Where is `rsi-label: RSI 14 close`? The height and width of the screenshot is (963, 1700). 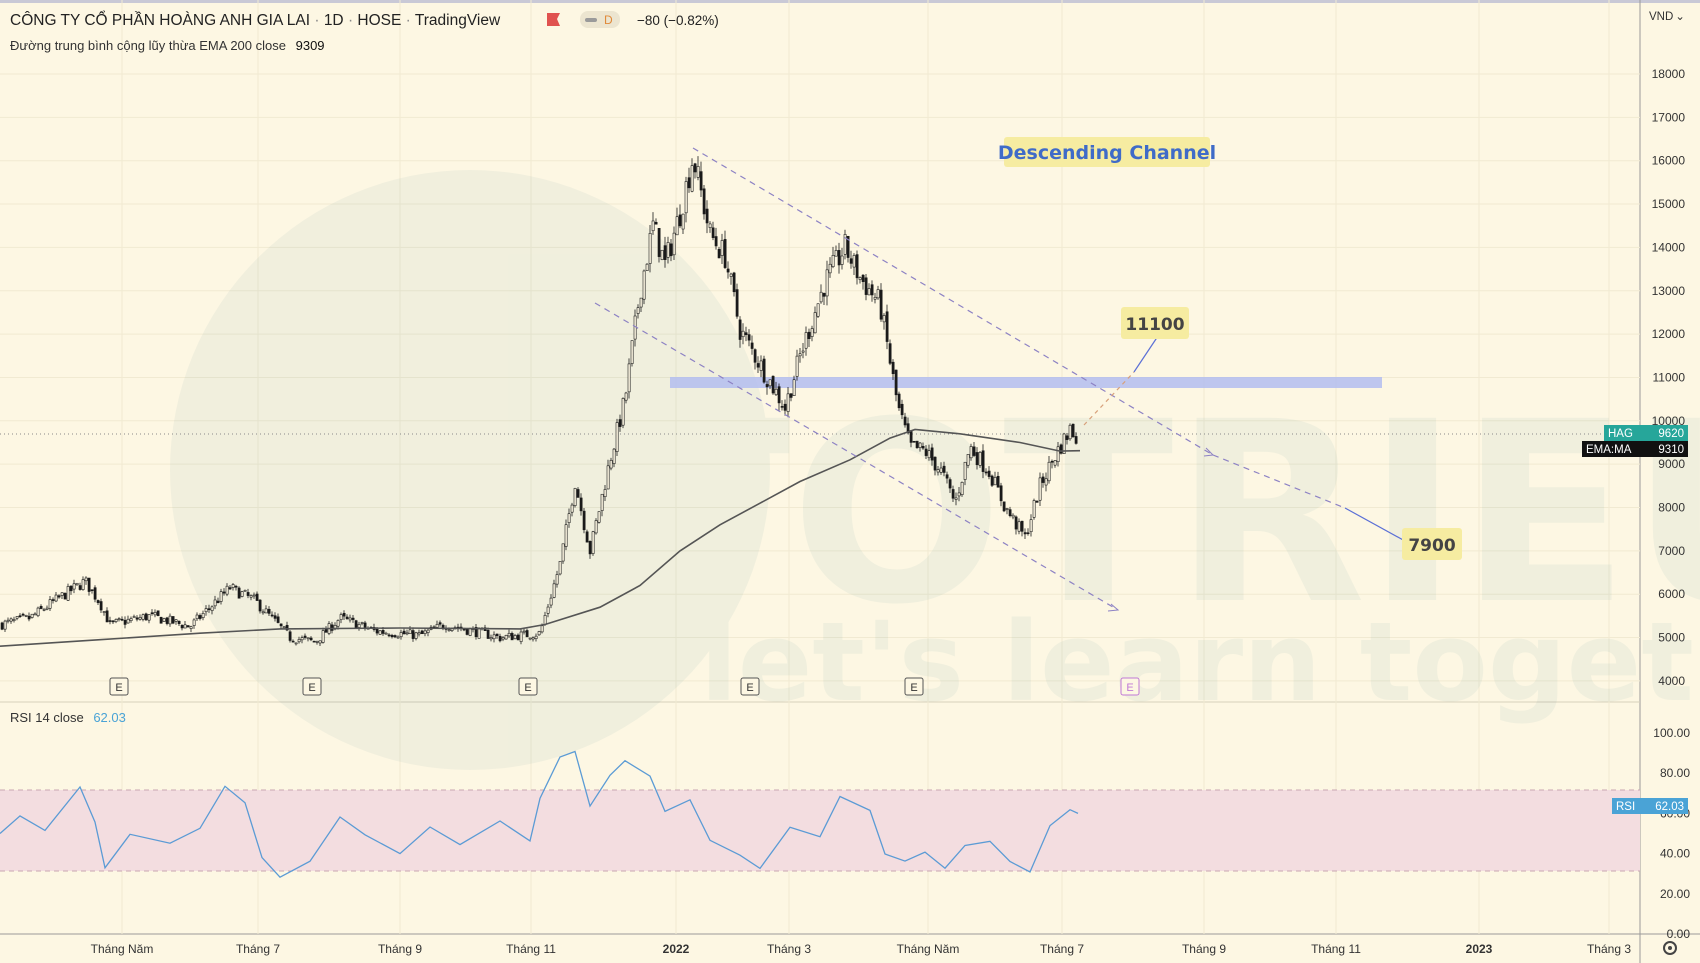 rsi-label: RSI 14 close is located at coordinates (47, 717).